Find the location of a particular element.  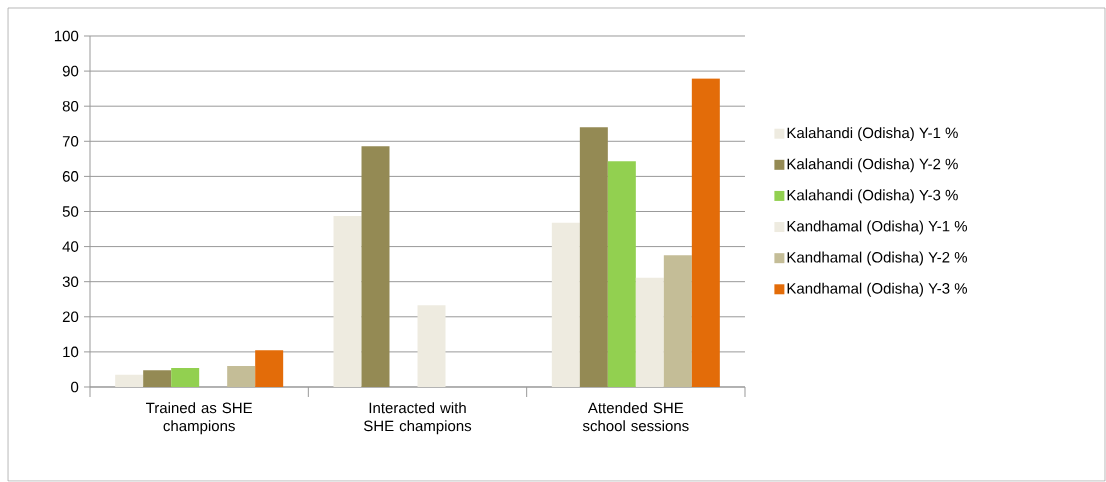

y-tick-label: 20 is located at coordinates (70, 317).